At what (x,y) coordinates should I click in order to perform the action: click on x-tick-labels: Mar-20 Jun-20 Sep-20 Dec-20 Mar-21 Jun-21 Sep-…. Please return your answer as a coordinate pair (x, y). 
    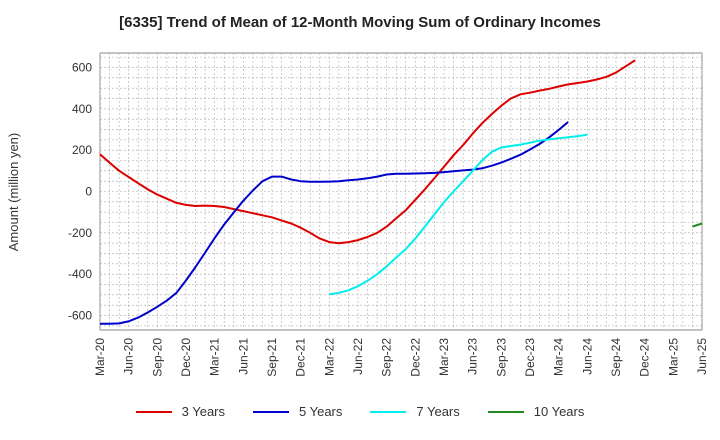
    Looking at the image, I should click on (401, 357).